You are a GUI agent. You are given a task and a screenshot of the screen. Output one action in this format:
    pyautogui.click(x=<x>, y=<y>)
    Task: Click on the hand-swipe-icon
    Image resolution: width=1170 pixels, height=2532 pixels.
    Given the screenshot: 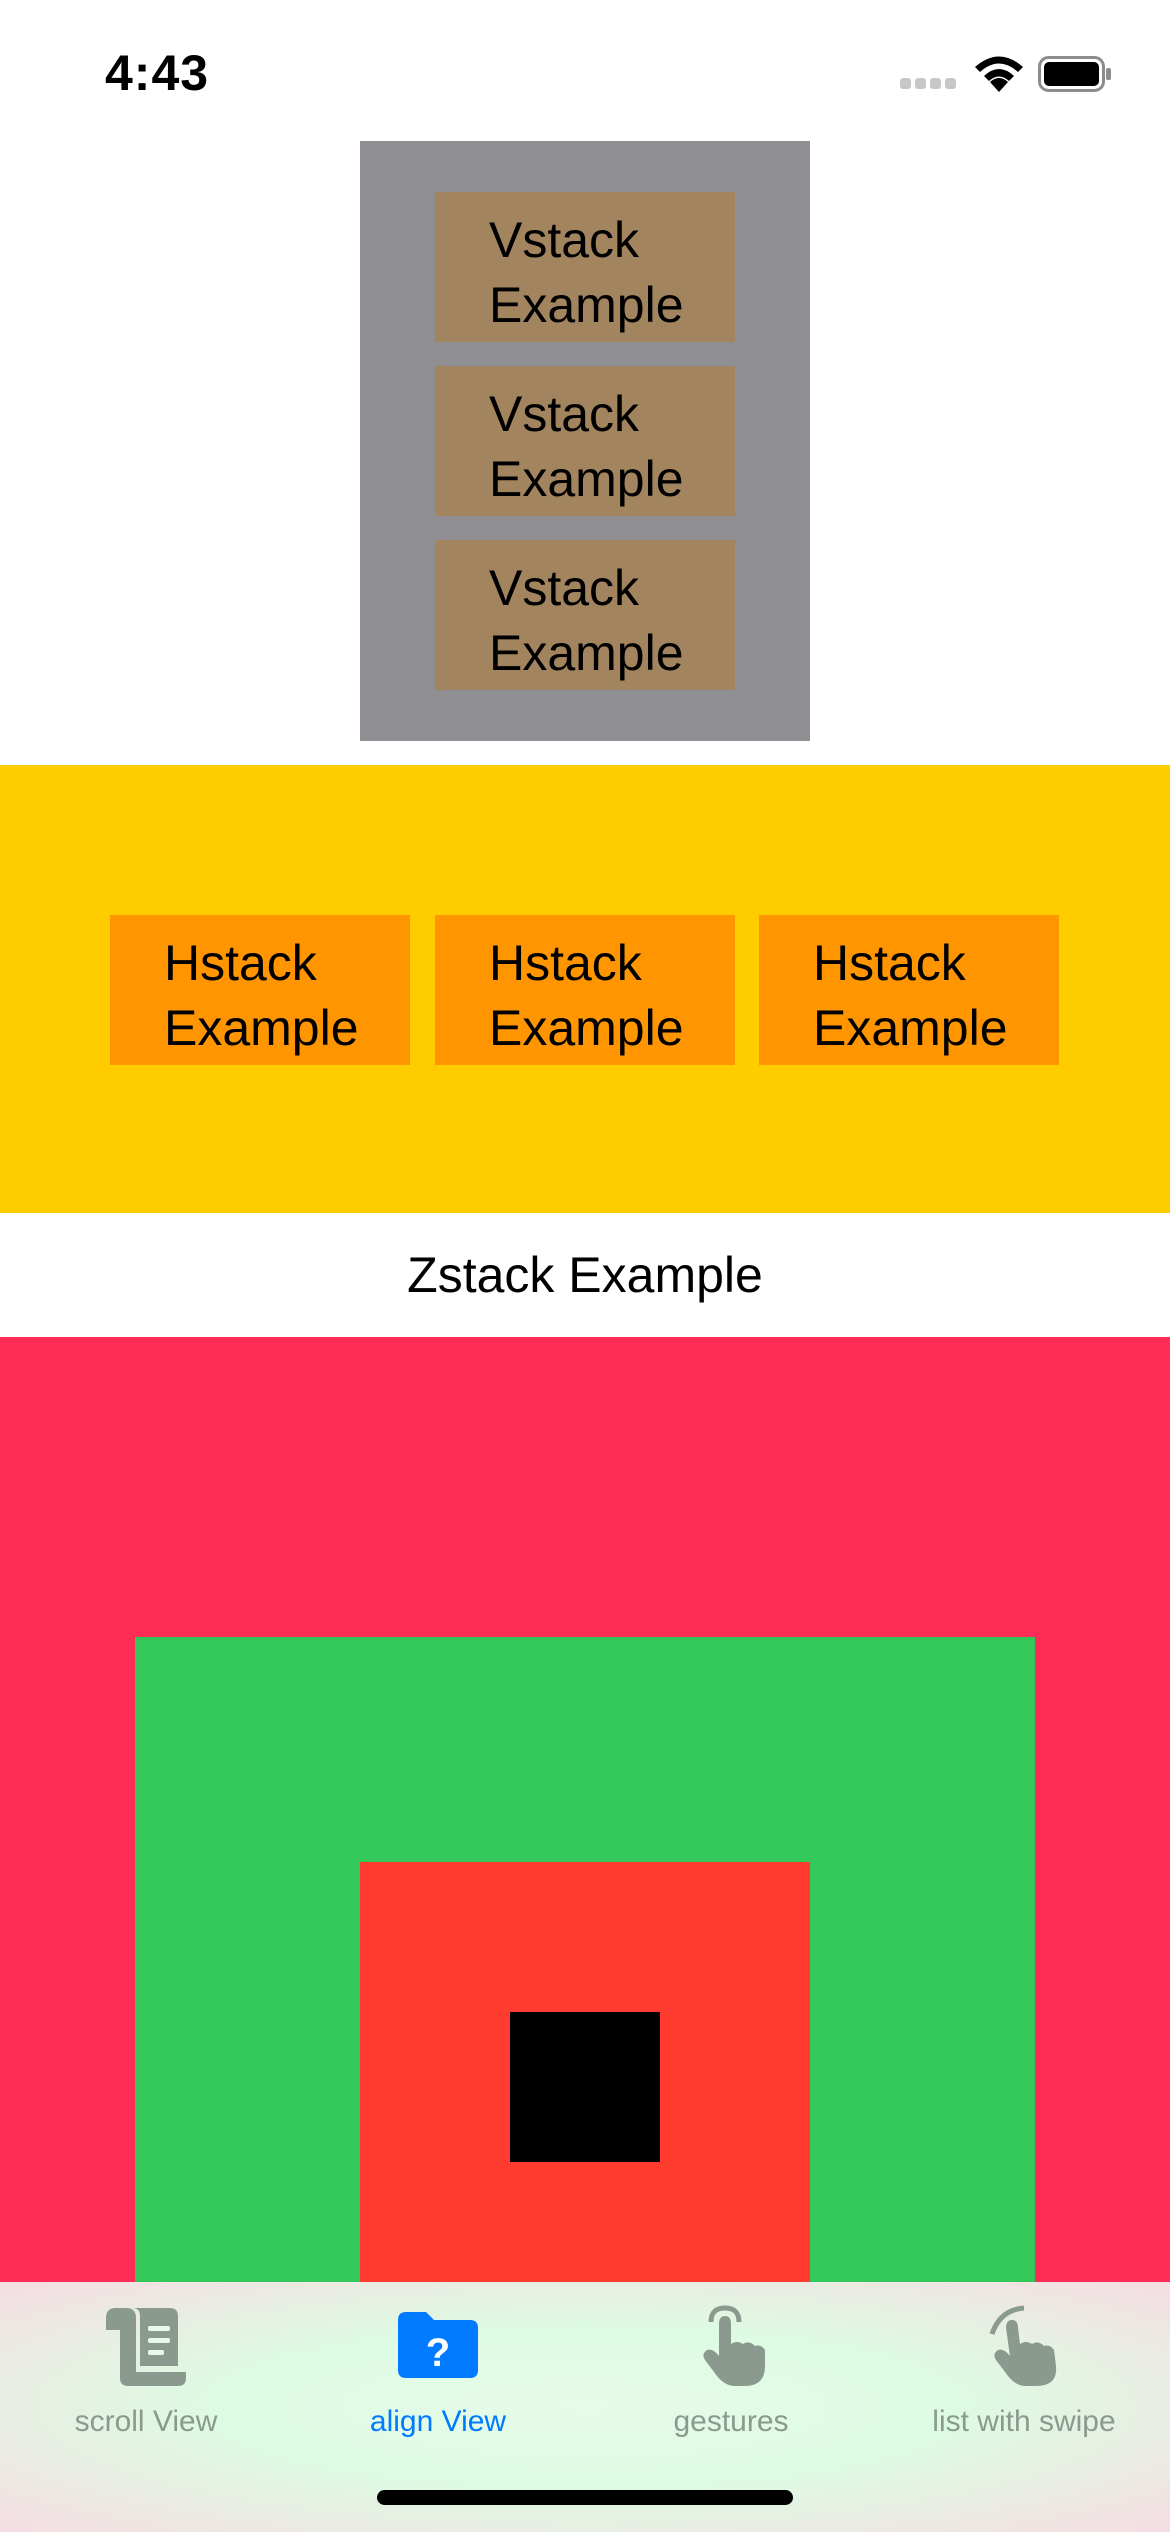 What is the action you would take?
    pyautogui.click(x=1023, y=2345)
    